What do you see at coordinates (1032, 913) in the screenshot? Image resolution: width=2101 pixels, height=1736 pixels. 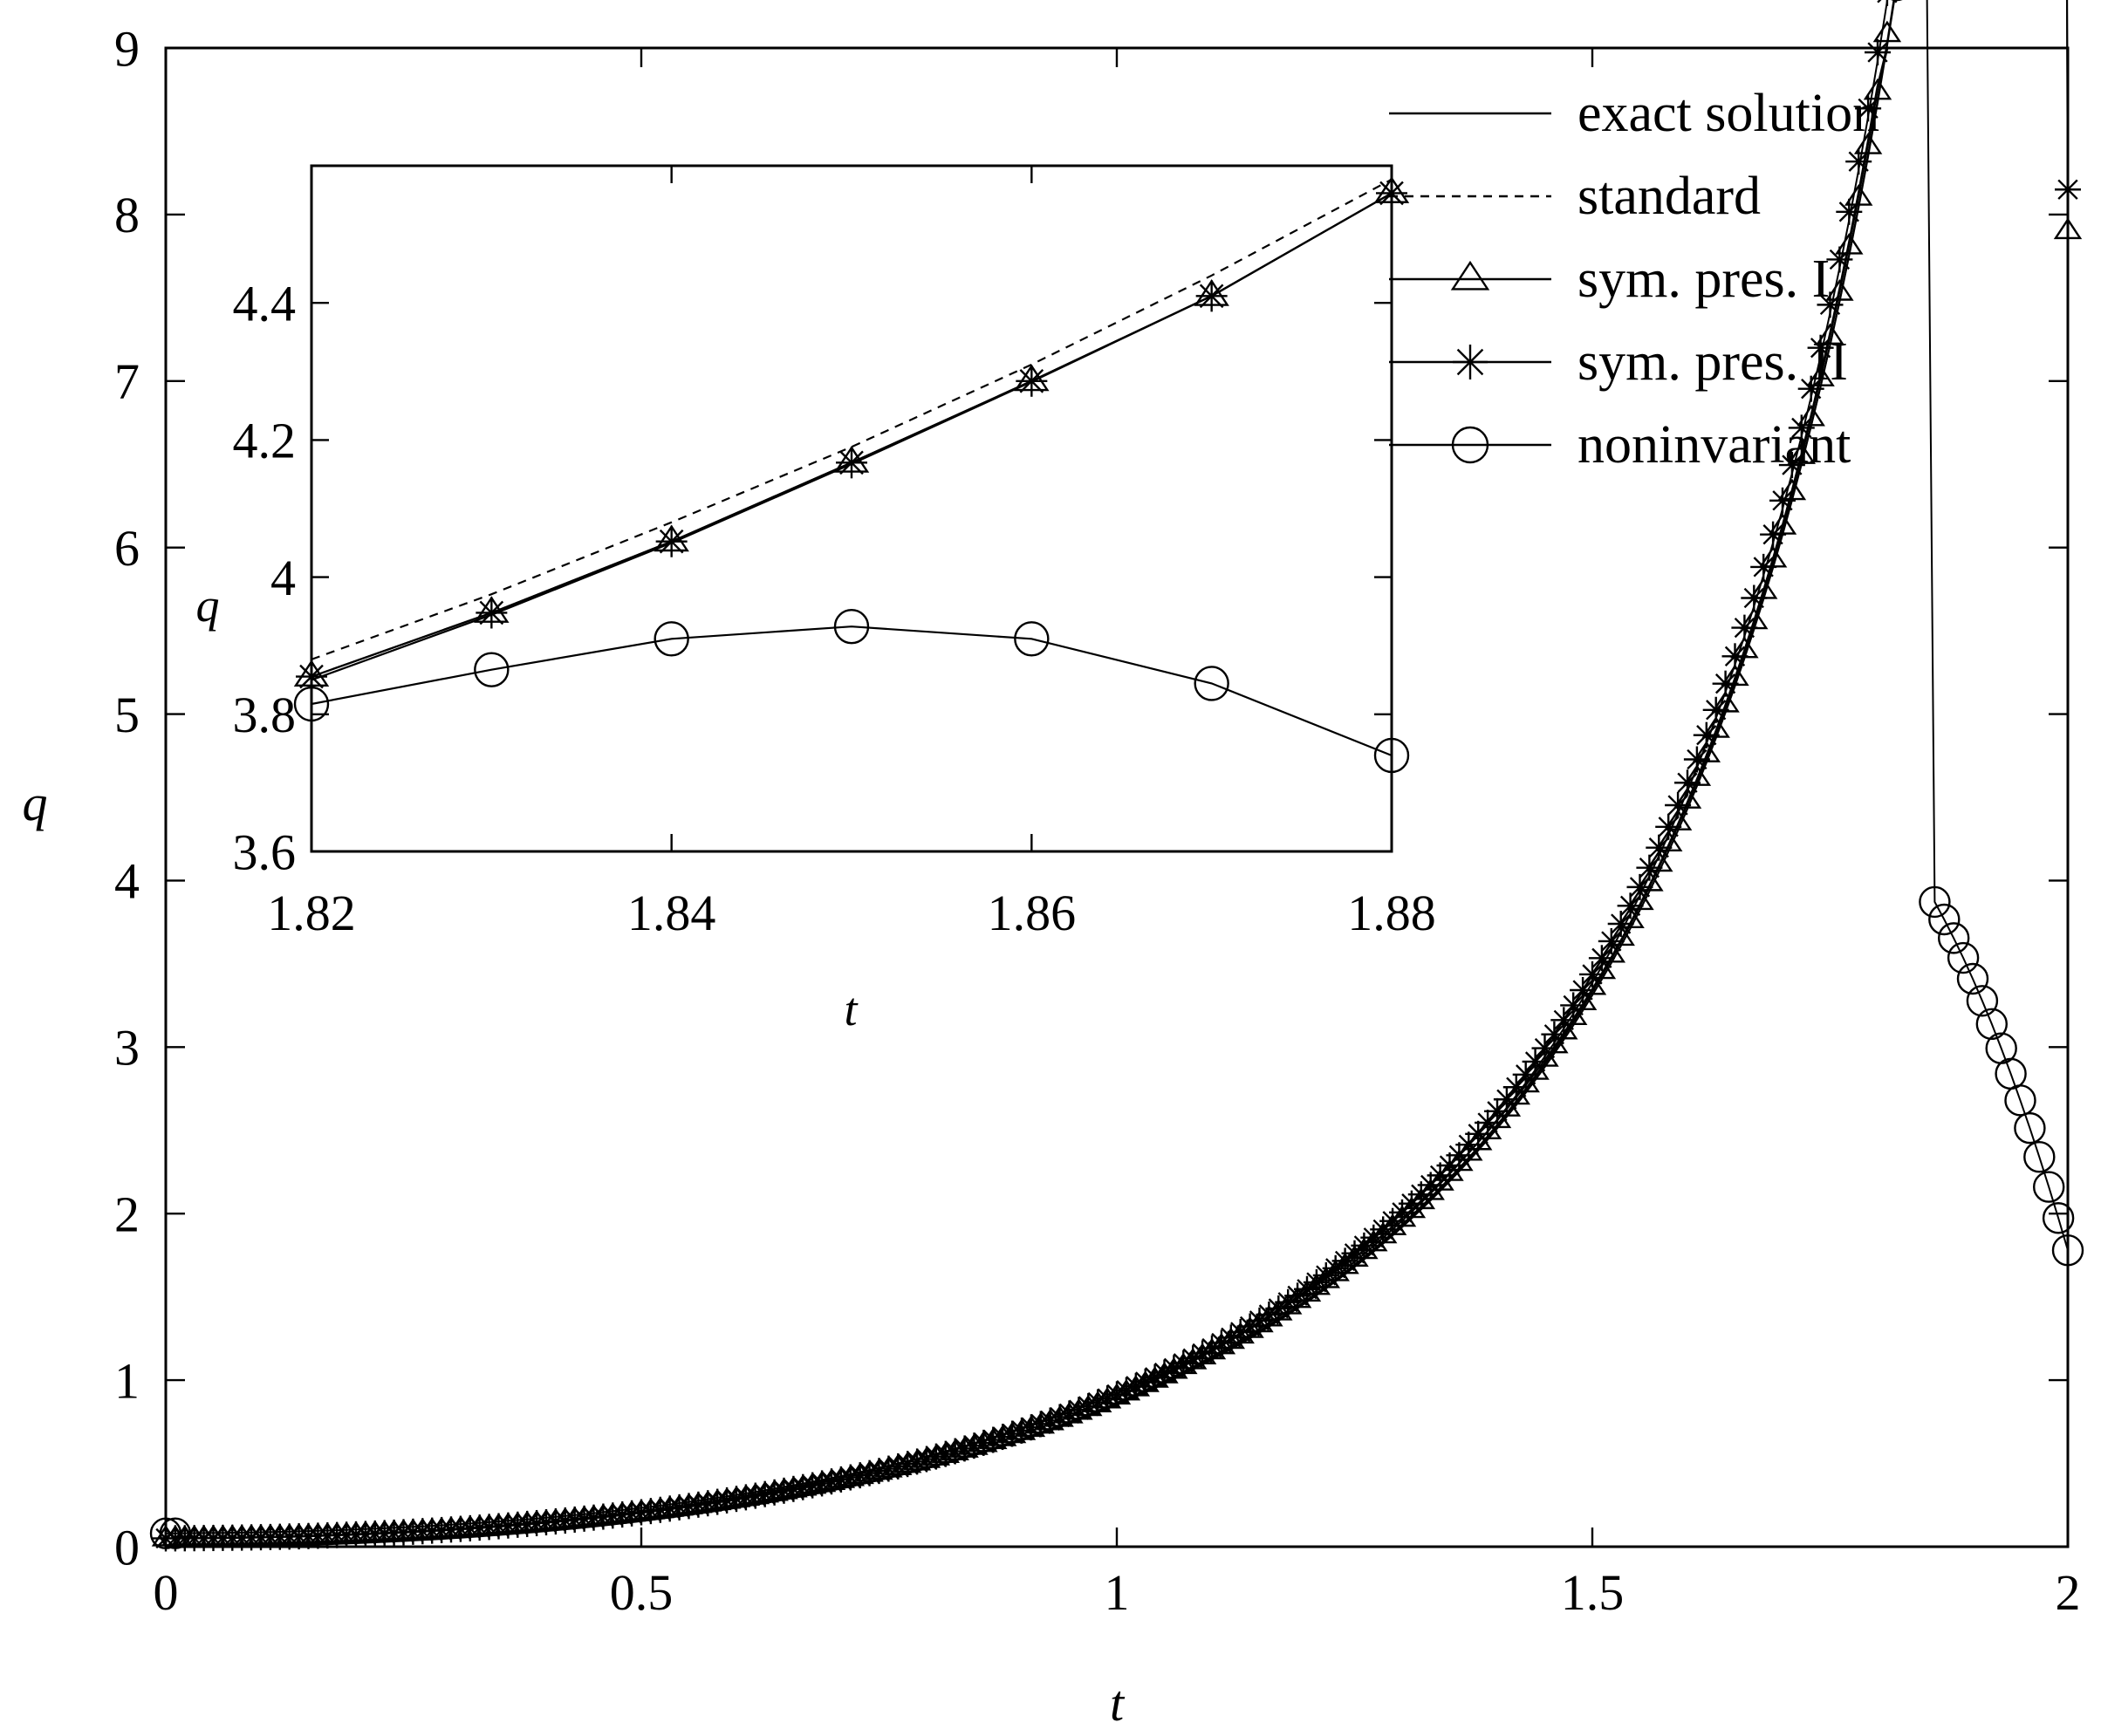 I see `inset-x-tick-label: 1.86` at bounding box center [1032, 913].